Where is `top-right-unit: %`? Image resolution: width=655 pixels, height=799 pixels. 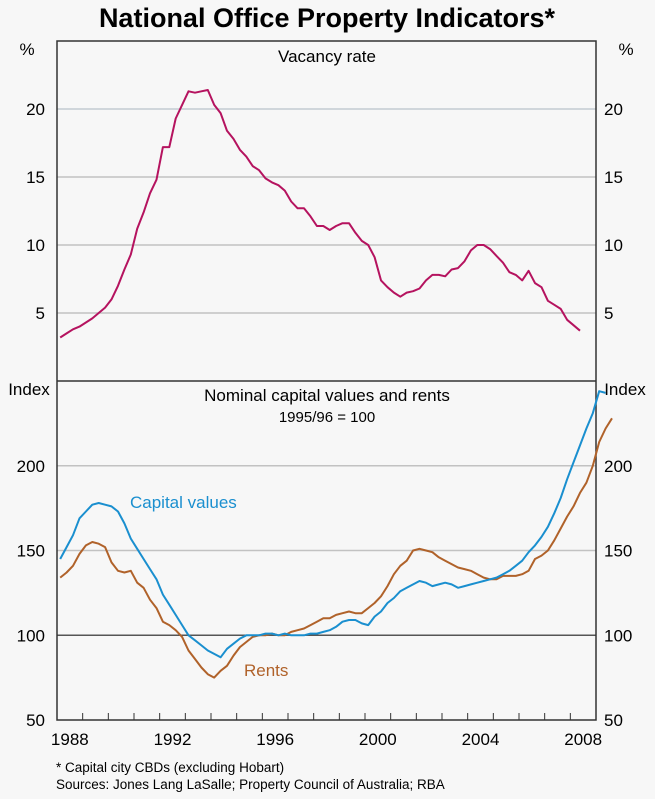 top-right-unit: % is located at coordinates (625, 49).